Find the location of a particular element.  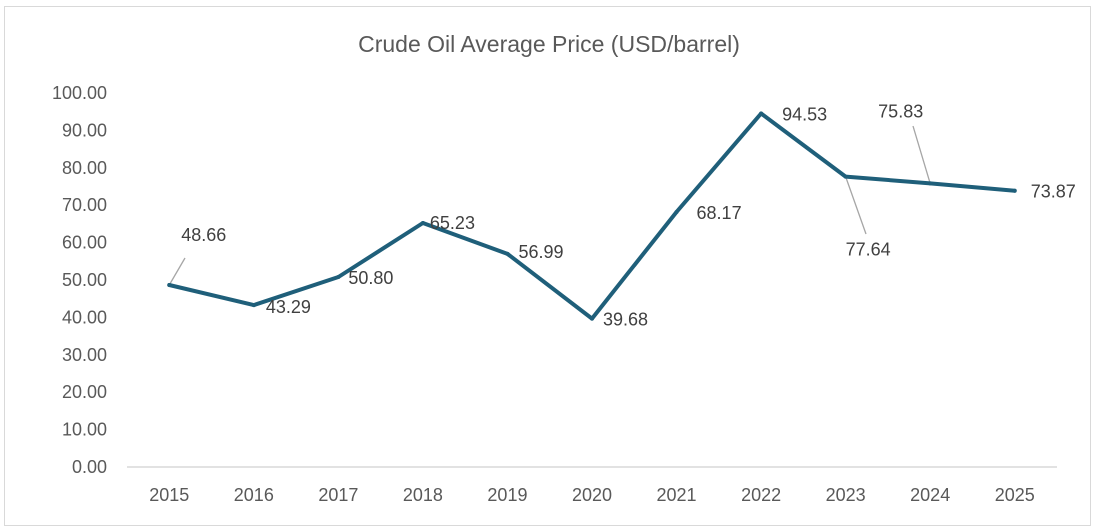

y-tick-label: 10.00 is located at coordinates (84, 430).